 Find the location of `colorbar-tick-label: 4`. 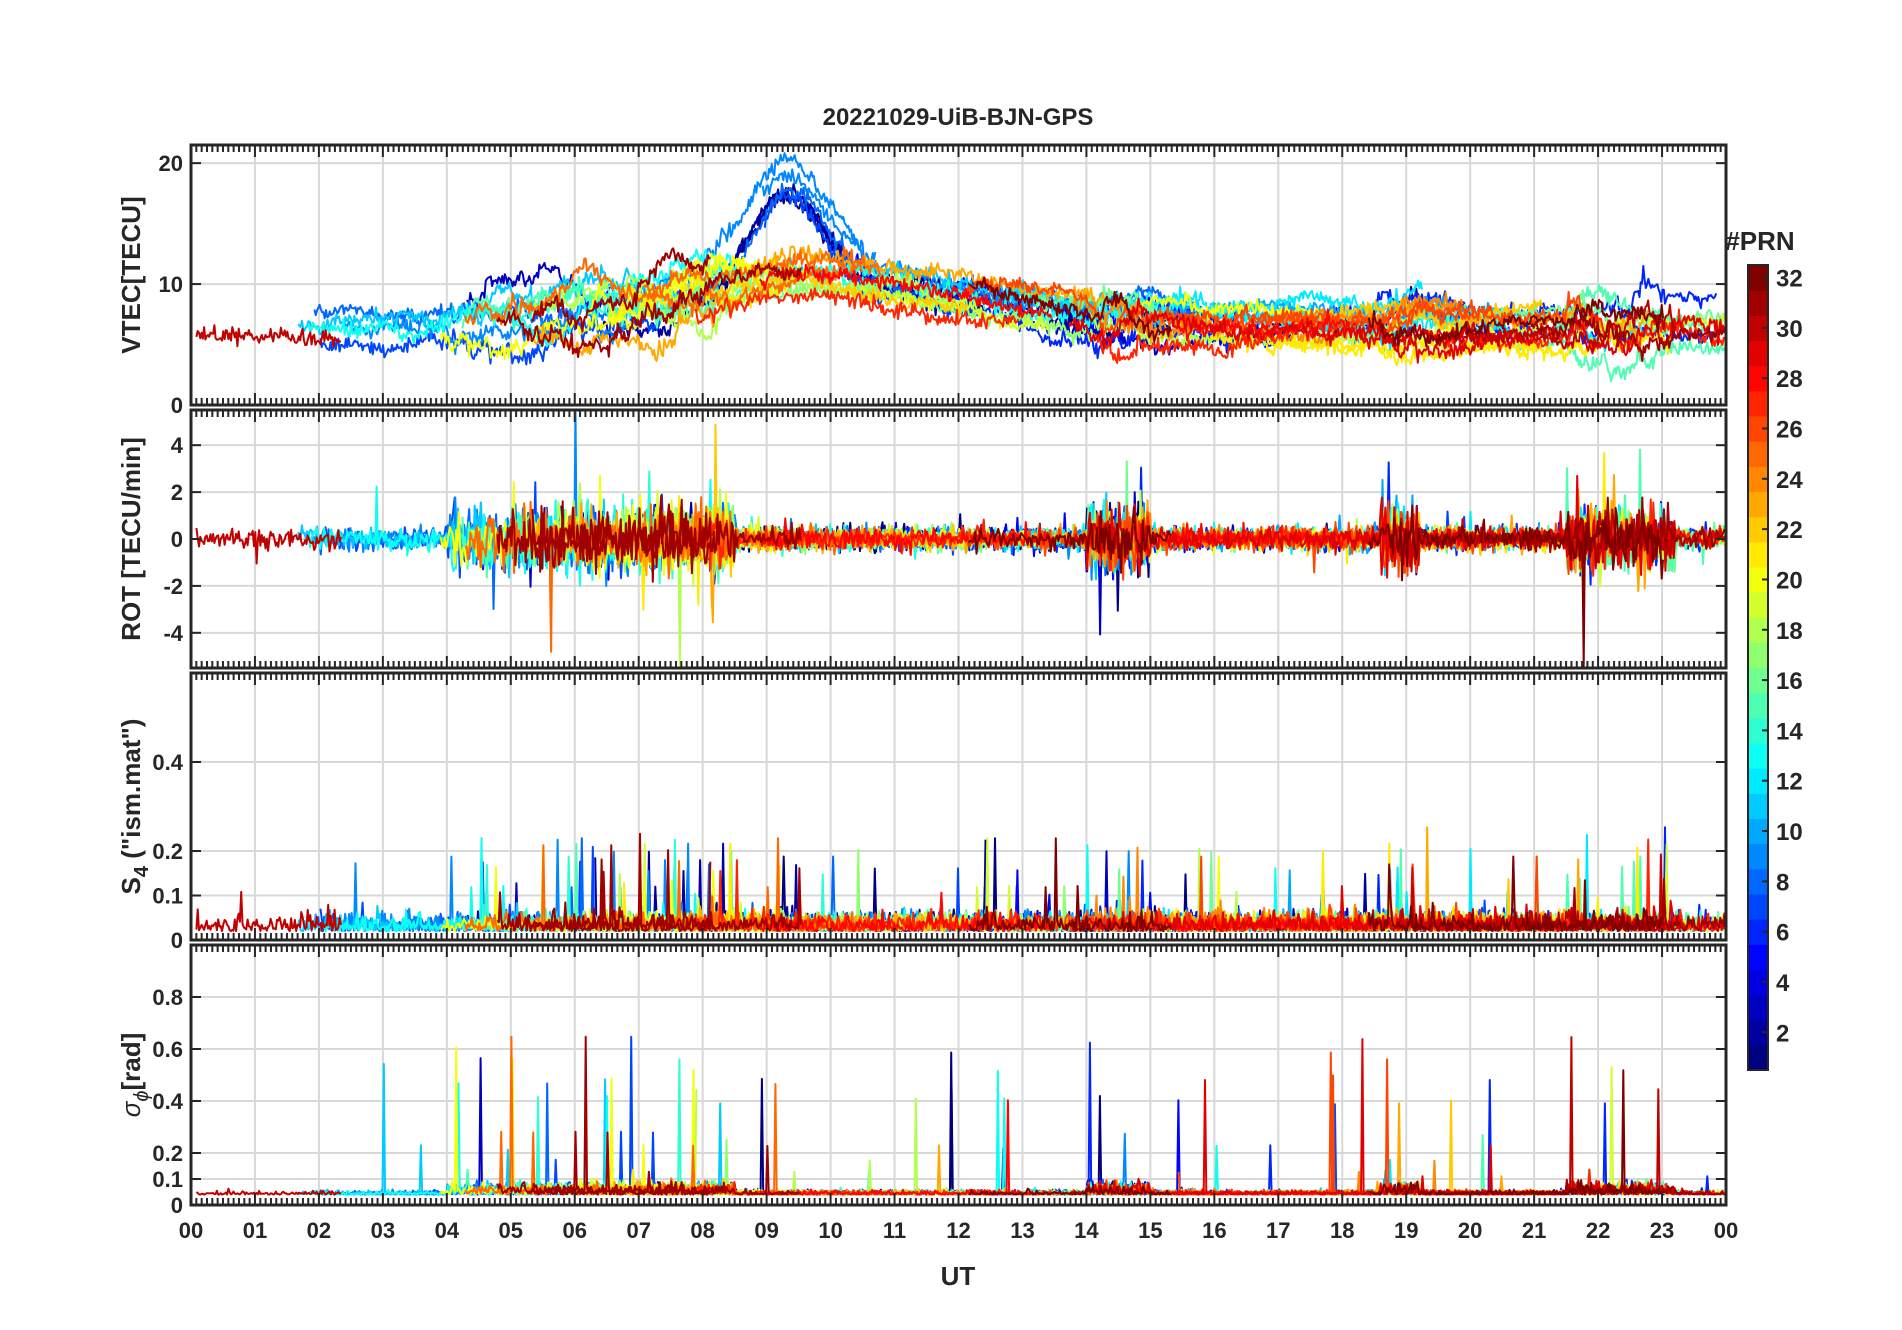

colorbar-tick-label: 4 is located at coordinates (1783, 983).